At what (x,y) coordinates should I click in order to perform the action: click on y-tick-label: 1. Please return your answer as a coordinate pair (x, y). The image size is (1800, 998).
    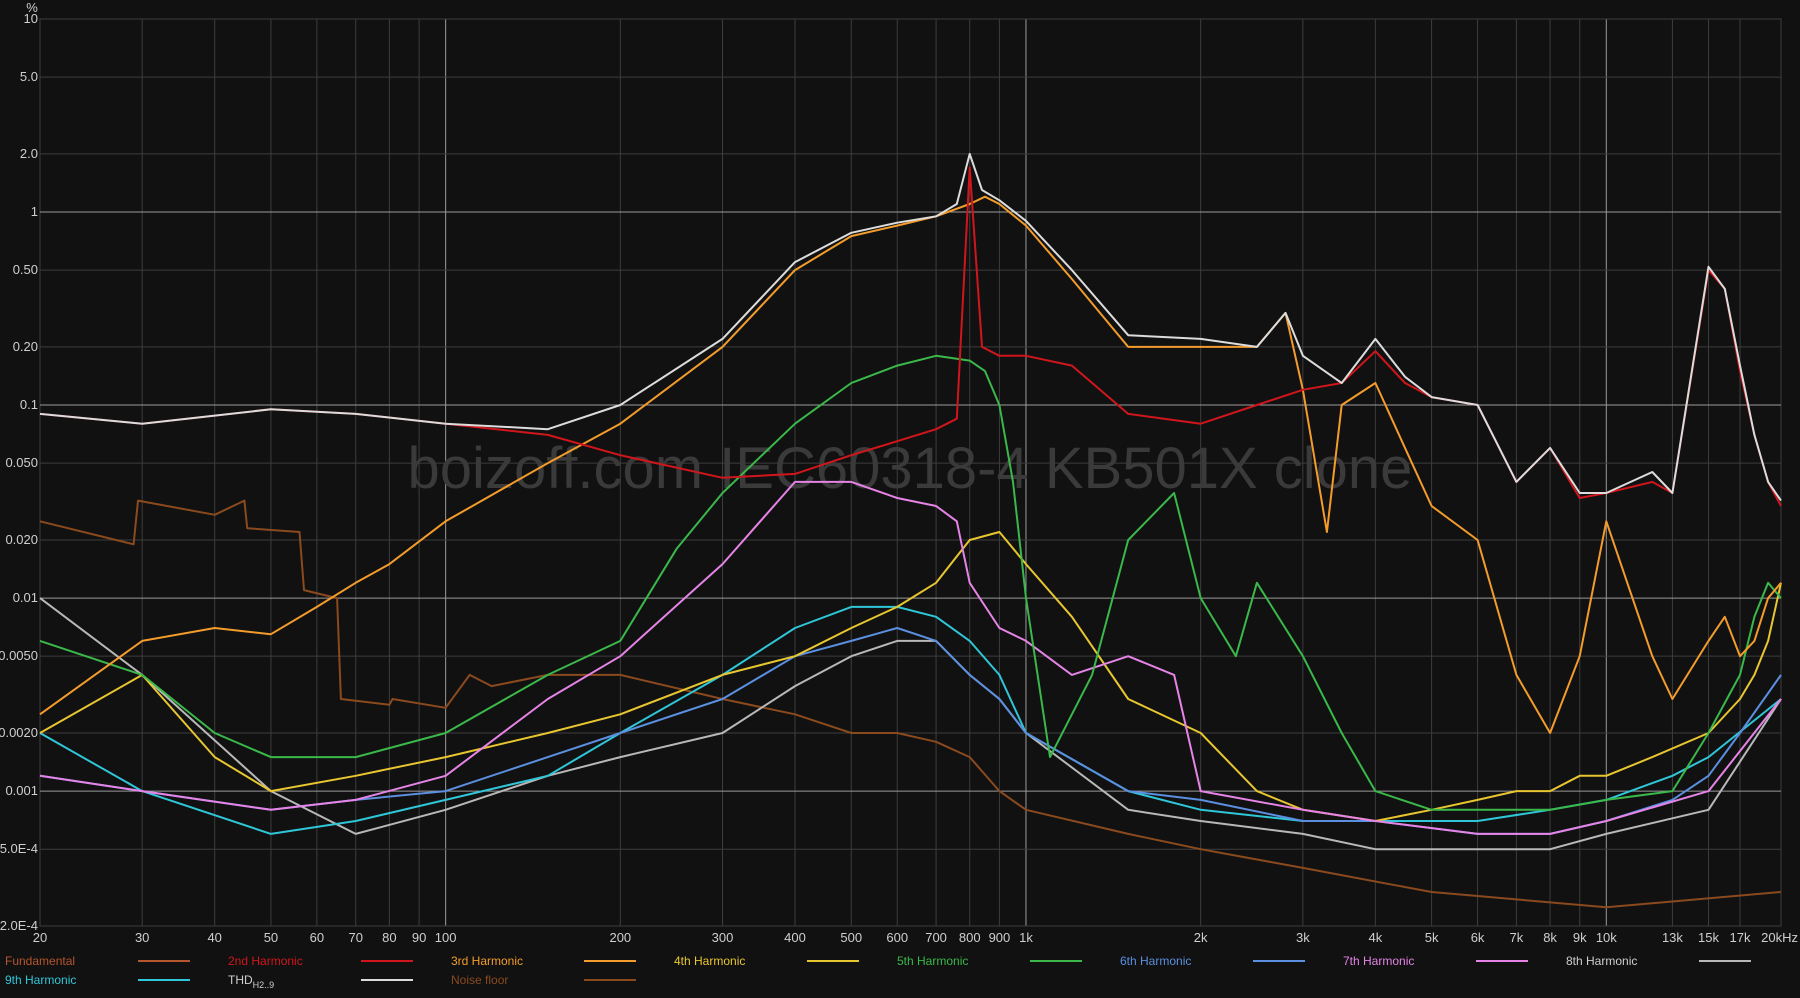
    Looking at the image, I should click on (34, 211).